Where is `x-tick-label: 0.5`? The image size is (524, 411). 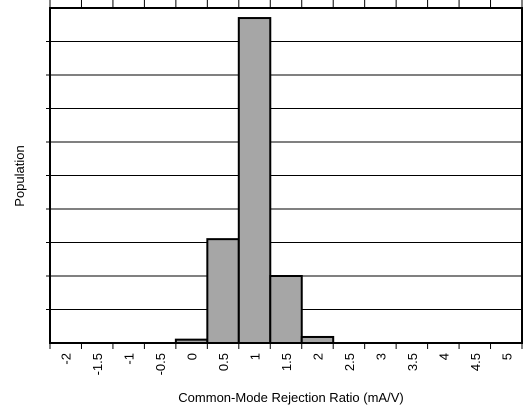
x-tick-label: 0.5 is located at coordinates (223, 362).